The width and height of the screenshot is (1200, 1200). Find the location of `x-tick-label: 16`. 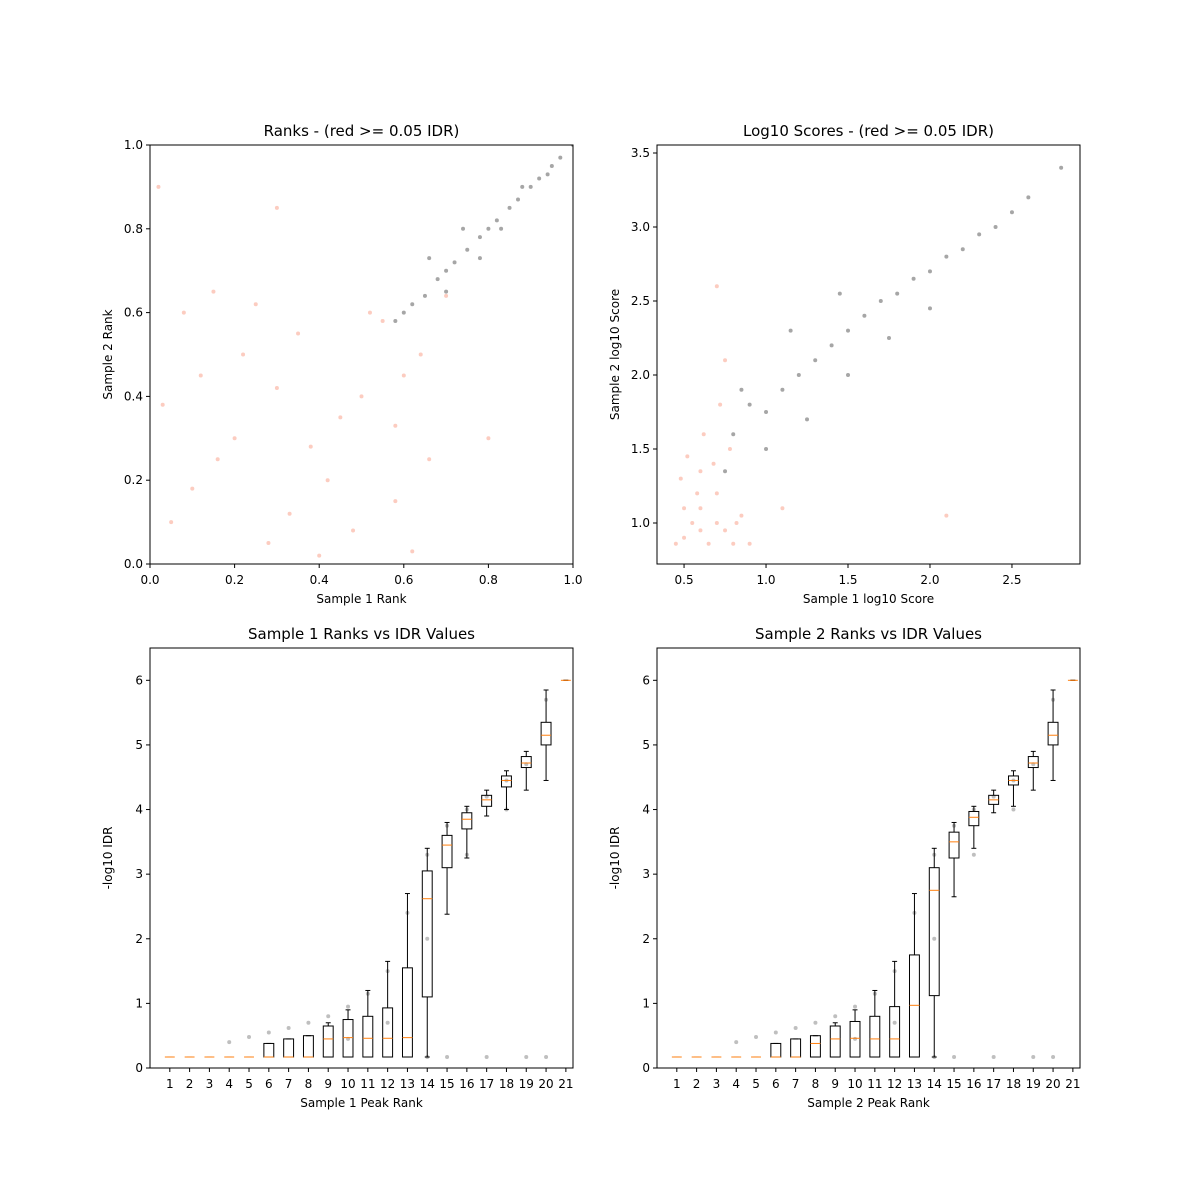

x-tick-label: 16 is located at coordinates (466, 1084).